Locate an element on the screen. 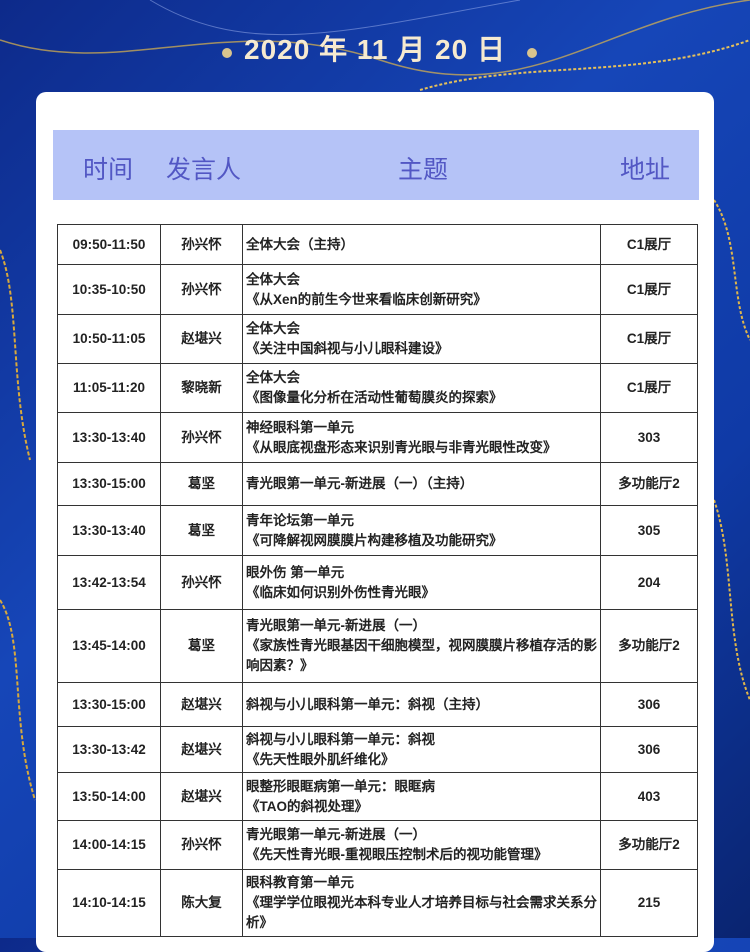  time-cell: 09:50-11:50 is located at coordinates (109, 244).